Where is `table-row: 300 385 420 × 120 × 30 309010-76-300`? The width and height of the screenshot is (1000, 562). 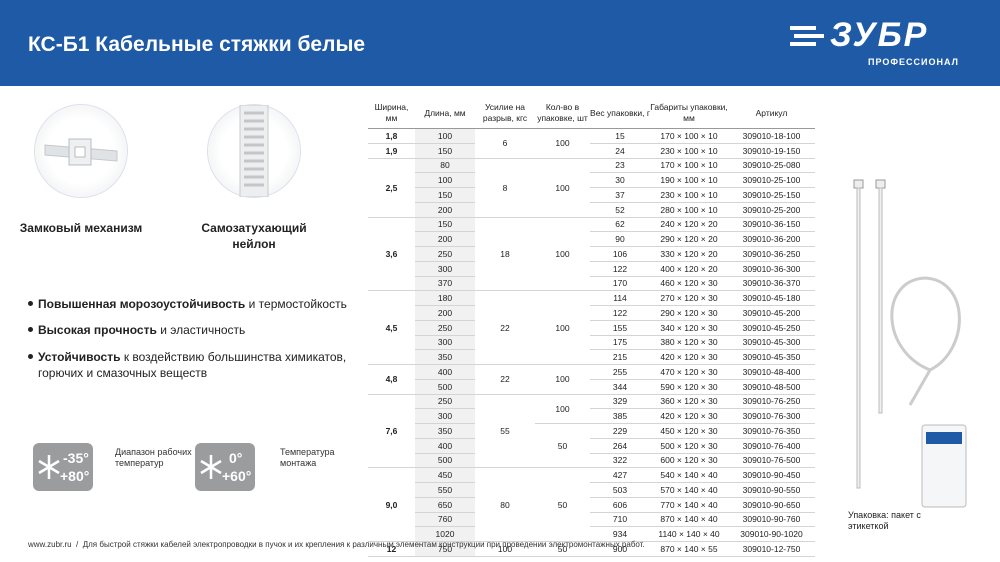
table-row: 300 385 420 × 120 × 30 309010-76-300 is located at coordinates (591, 416).